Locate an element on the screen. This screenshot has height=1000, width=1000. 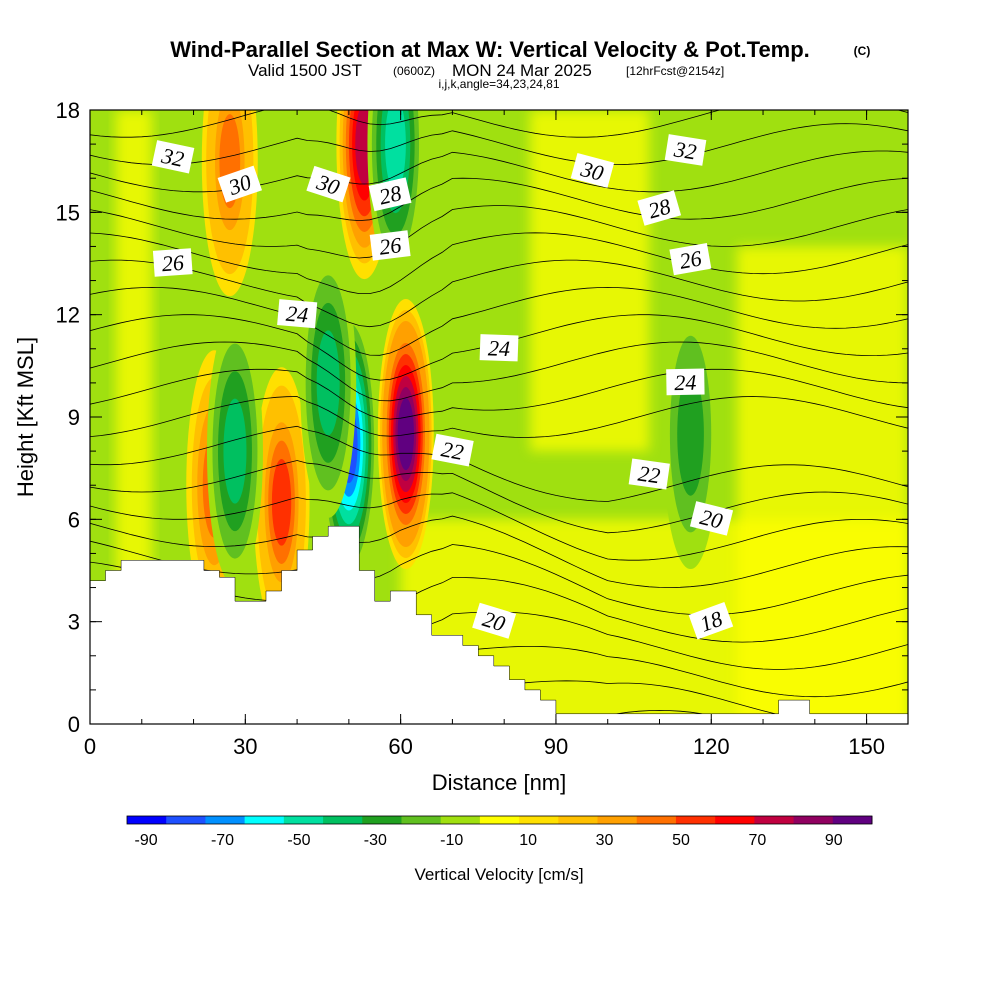
colorbar-tick-label: 90 is located at coordinates (834, 840).